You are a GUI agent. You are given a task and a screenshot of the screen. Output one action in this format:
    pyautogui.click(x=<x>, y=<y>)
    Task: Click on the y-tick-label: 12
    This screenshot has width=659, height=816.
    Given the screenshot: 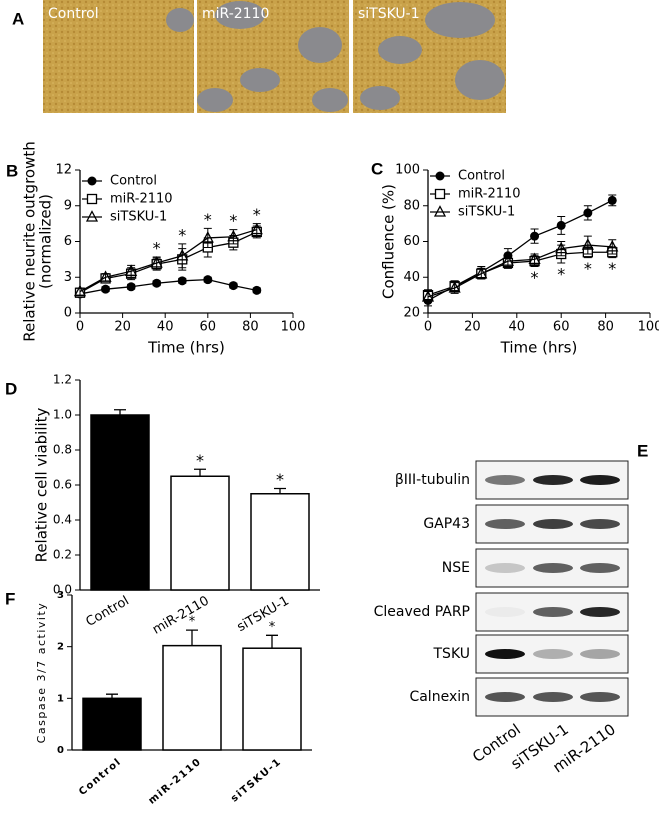 What is the action you would take?
    pyautogui.click(x=63, y=170)
    